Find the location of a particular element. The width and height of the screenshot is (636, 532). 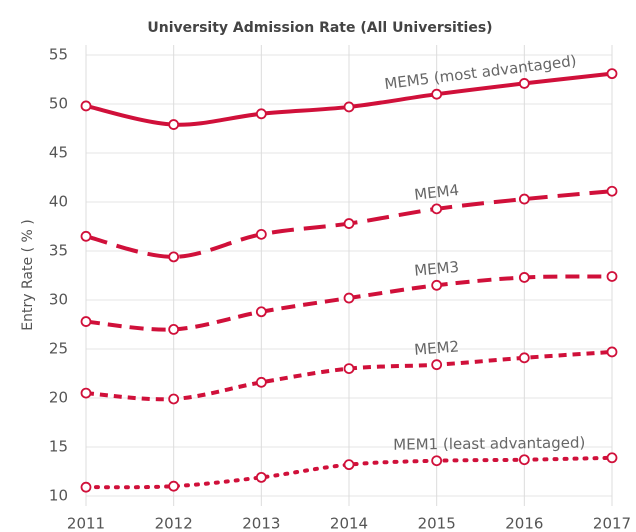

y-tick-label: 30 is located at coordinates (58, 300).